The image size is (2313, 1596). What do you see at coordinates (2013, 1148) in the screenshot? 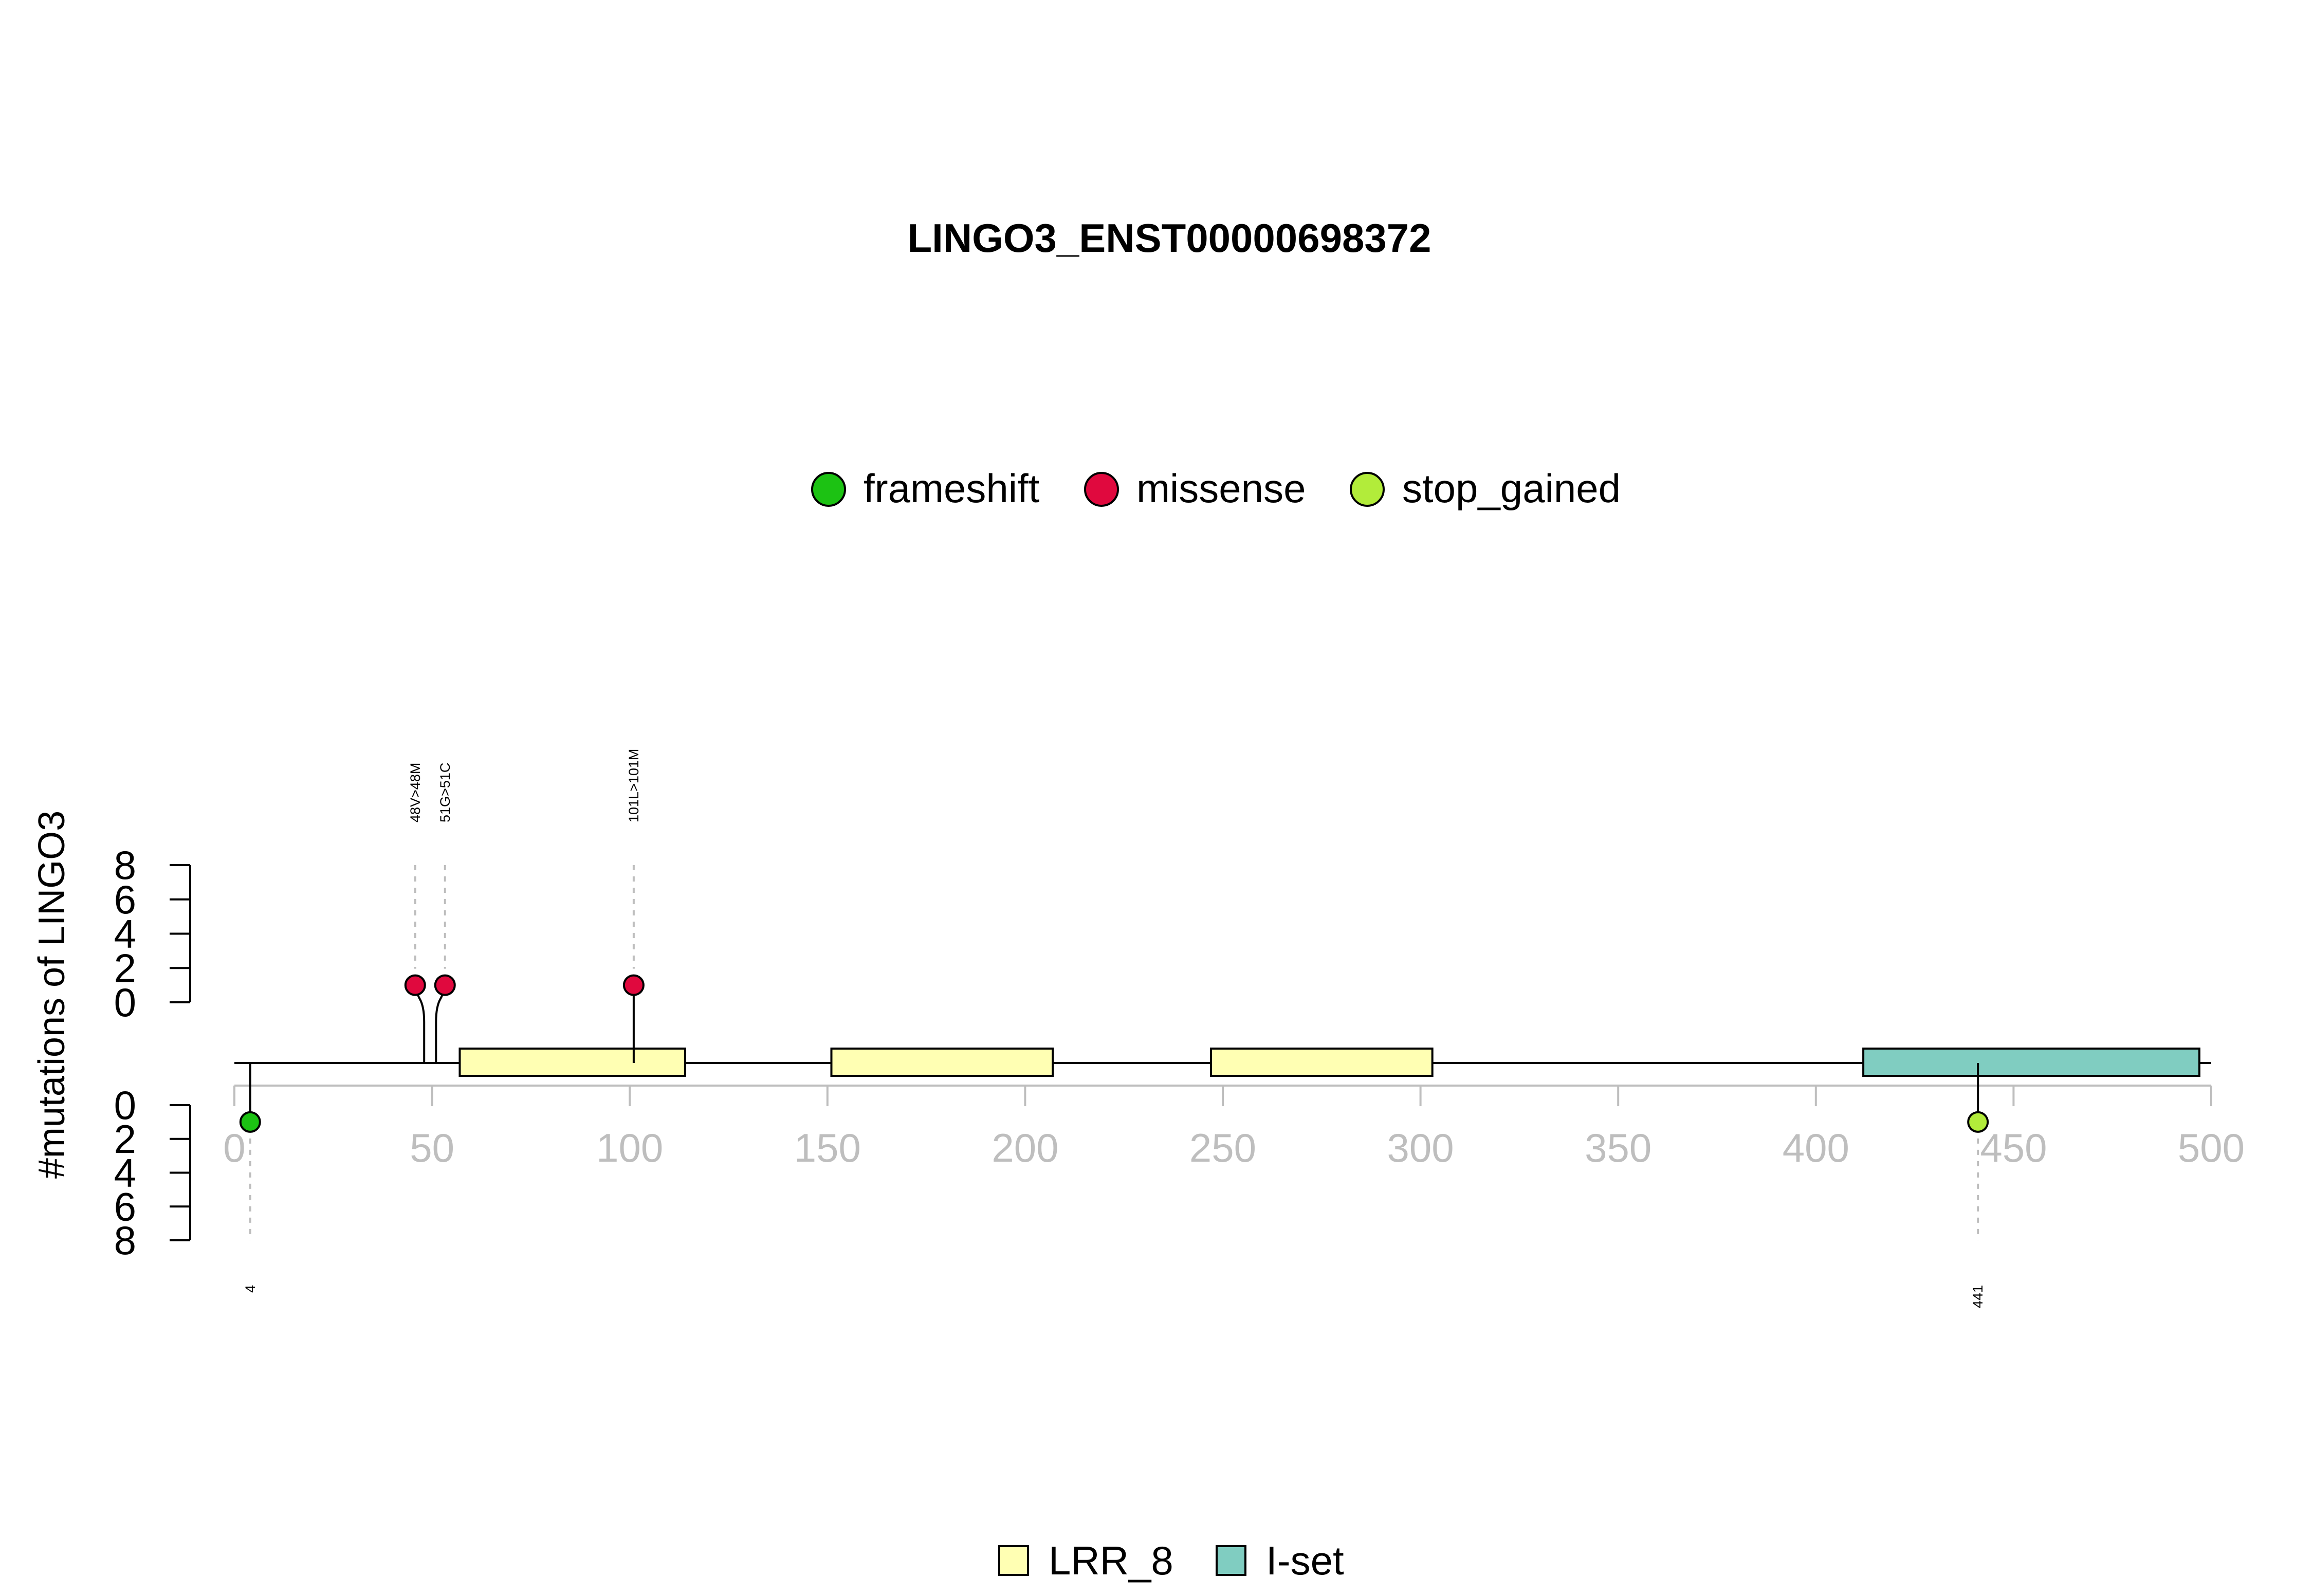
I see `x-tick-label-450: 450` at bounding box center [2013, 1148].